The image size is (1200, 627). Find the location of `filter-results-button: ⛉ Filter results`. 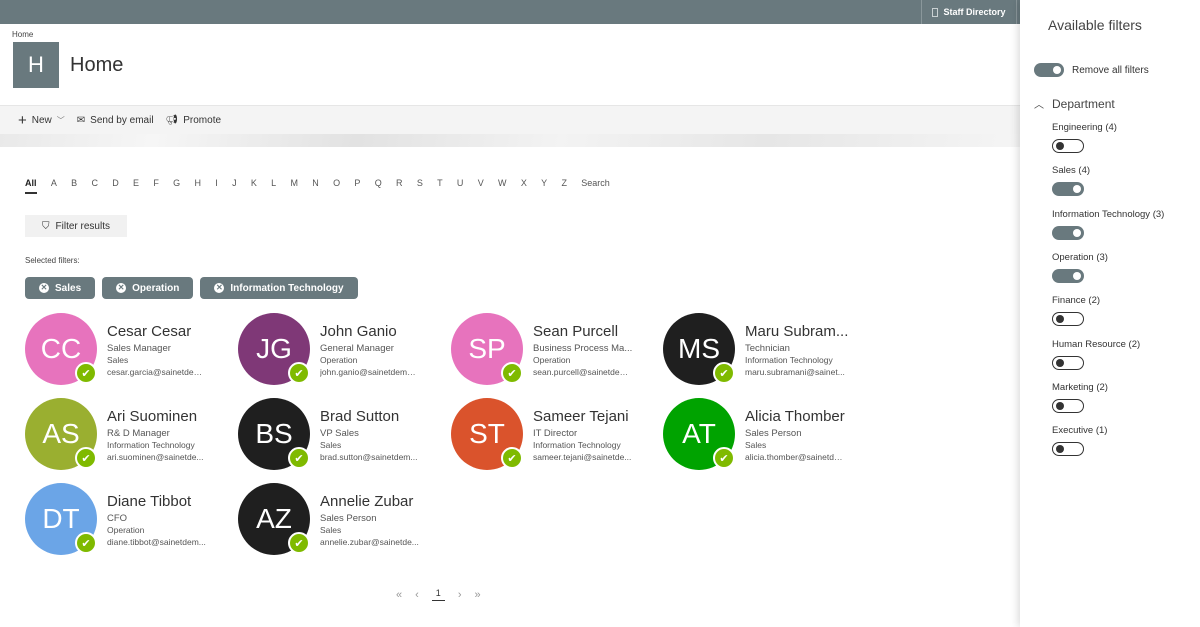

filter-results-button: ⛉ Filter results is located at coordinates (76, 226).